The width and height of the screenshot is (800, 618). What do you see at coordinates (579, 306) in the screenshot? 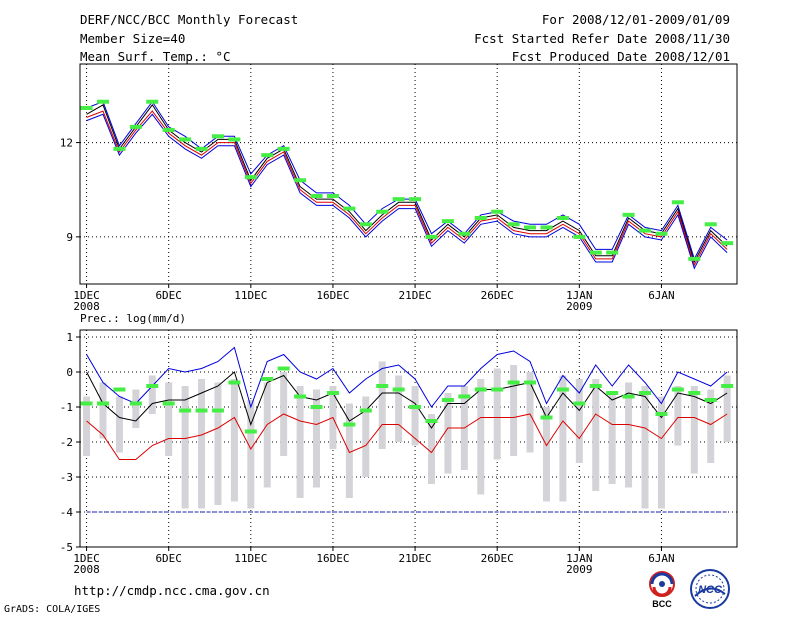
I see `temperature-x-tick-year: 2009` at bounding box center [579, 306].